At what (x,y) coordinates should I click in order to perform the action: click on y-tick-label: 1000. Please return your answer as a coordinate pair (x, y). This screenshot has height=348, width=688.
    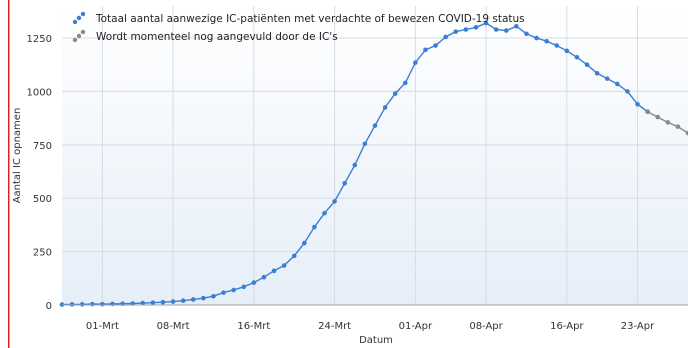
    Looking at the image, I should click on (39, 92).